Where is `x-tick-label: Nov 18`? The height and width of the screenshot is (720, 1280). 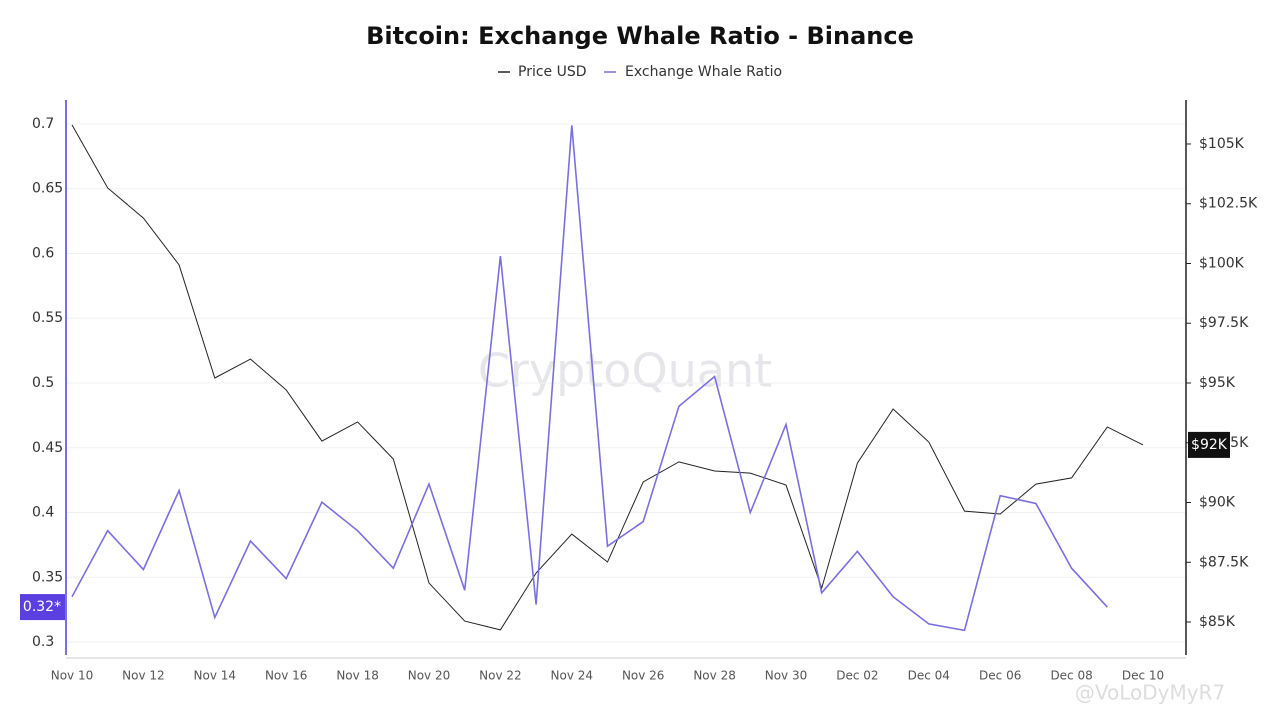
x-tick-label: Nov 18 is located at coordinates (357, 676).